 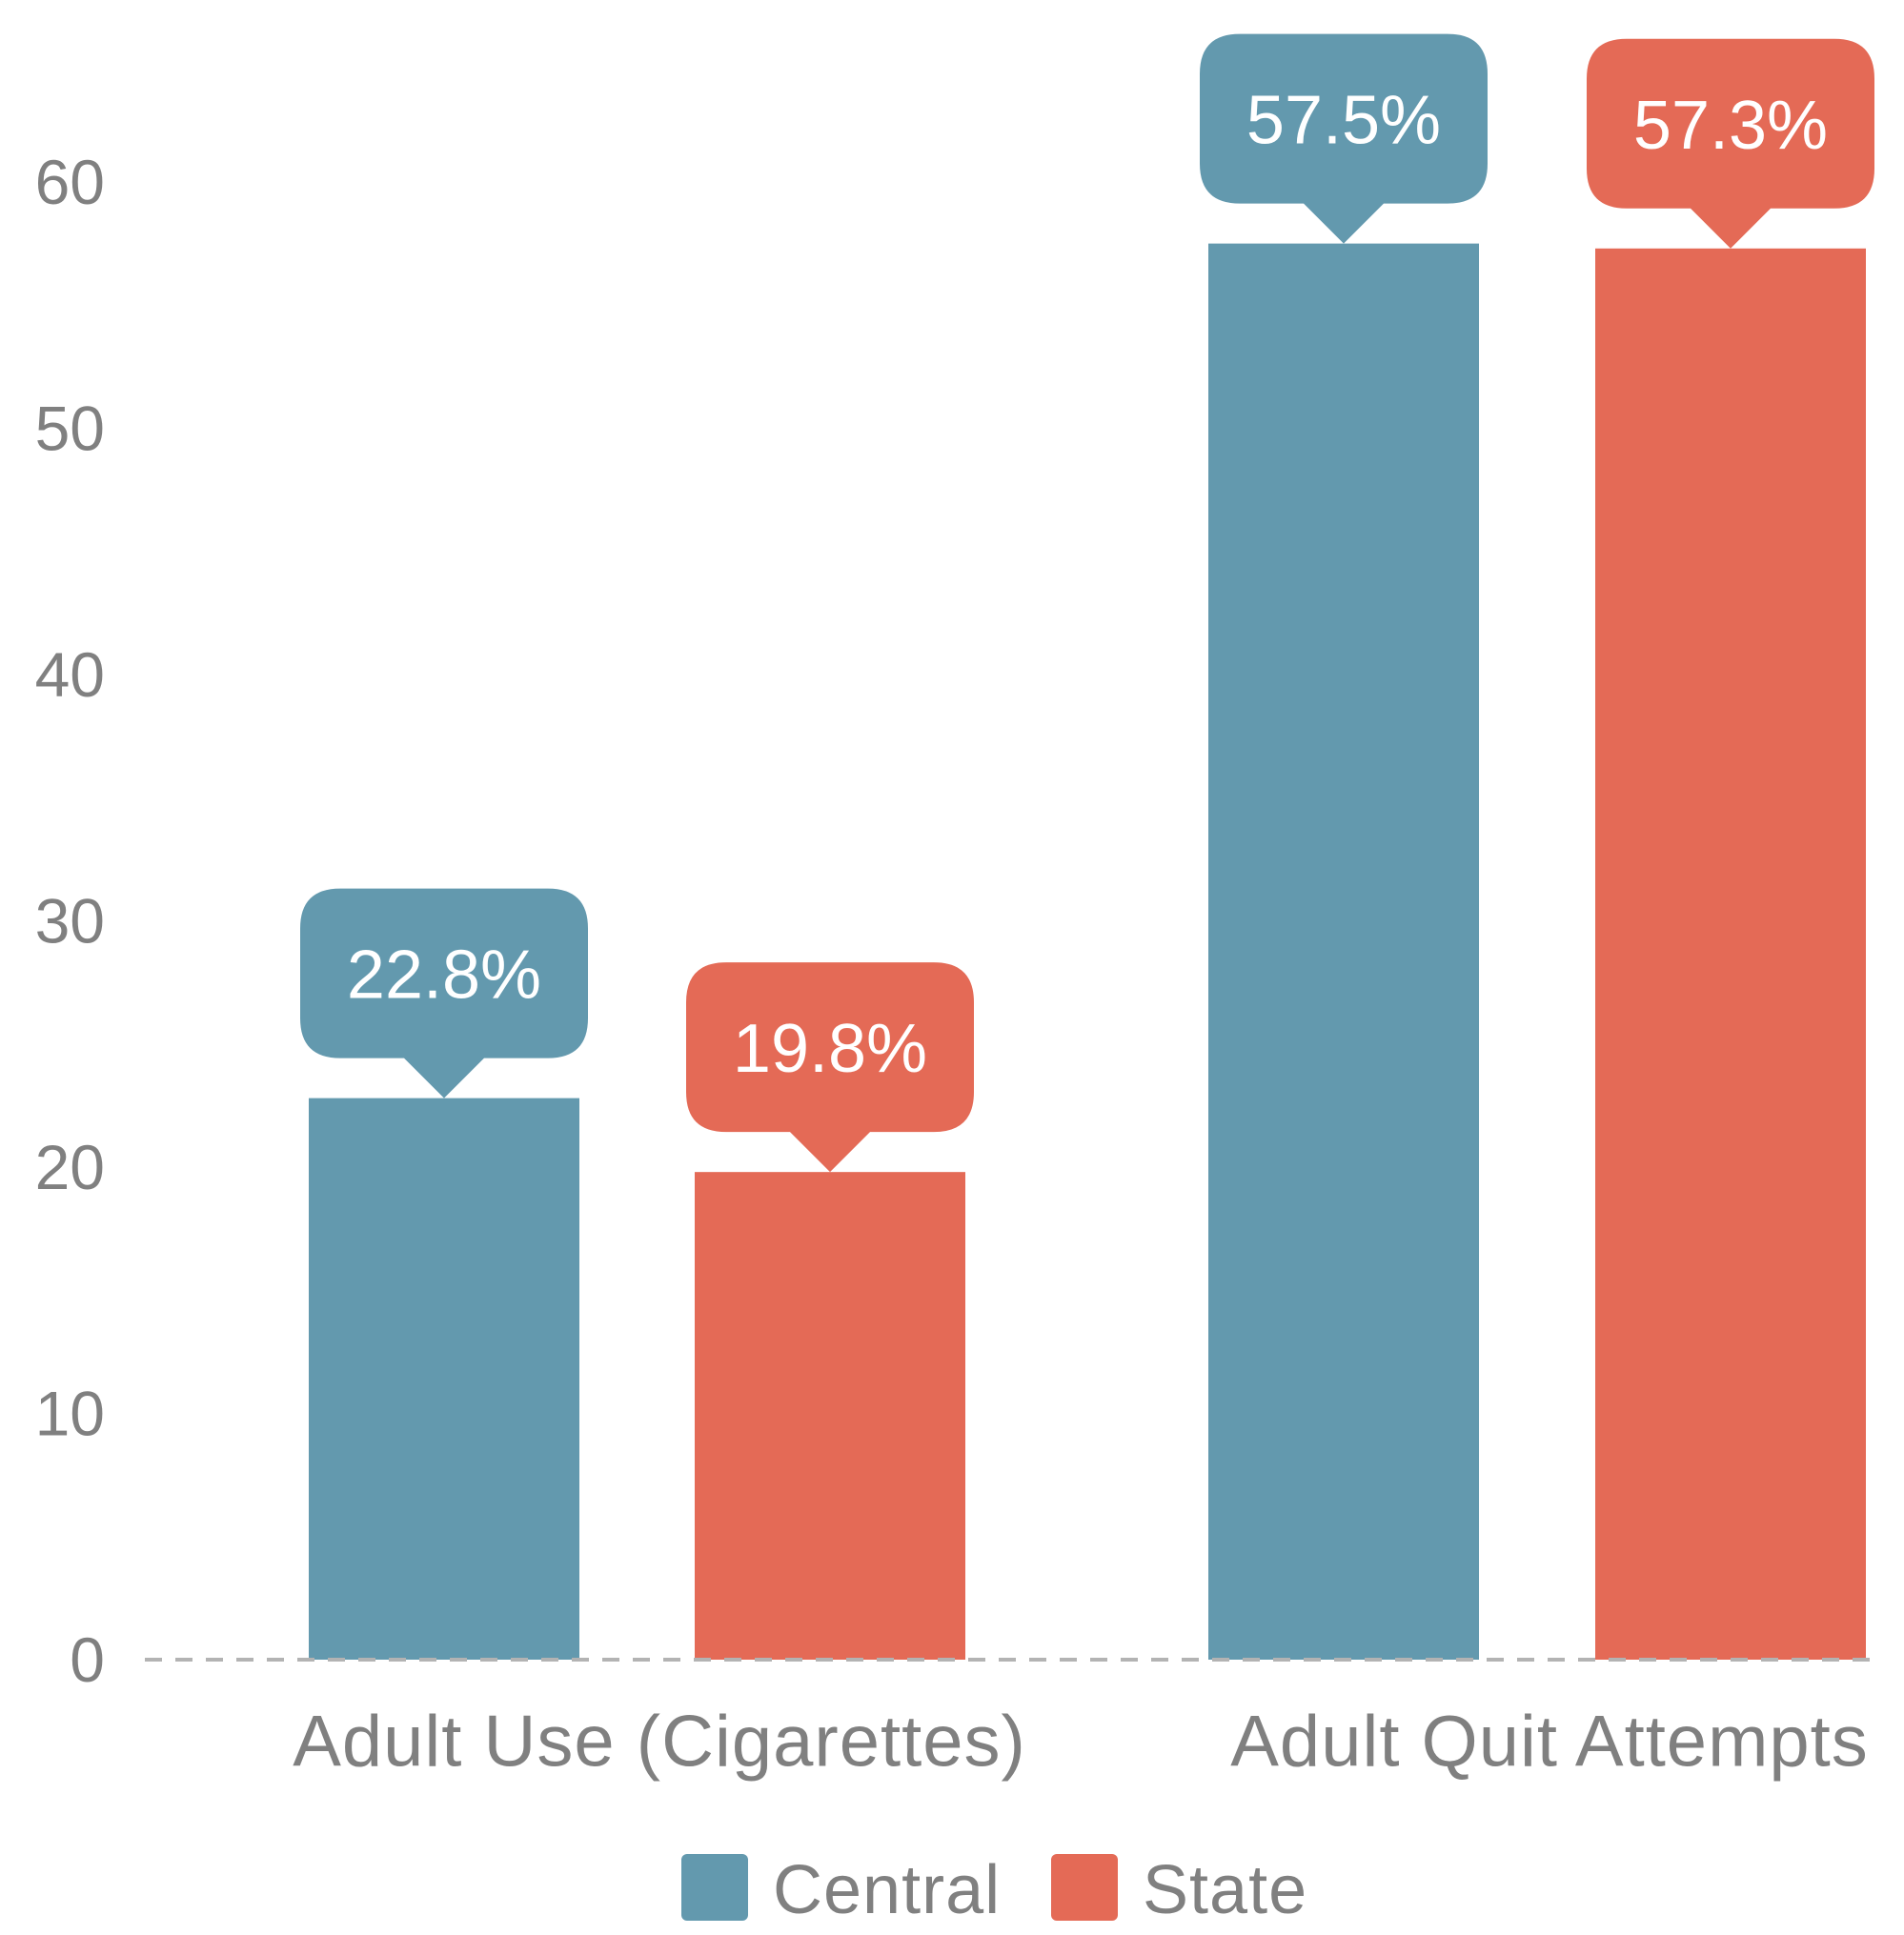 What do you see at coordinates (1225, 1890) in the screenshot?
I see `legend-label: State` at bounding box center [1225, 1890].